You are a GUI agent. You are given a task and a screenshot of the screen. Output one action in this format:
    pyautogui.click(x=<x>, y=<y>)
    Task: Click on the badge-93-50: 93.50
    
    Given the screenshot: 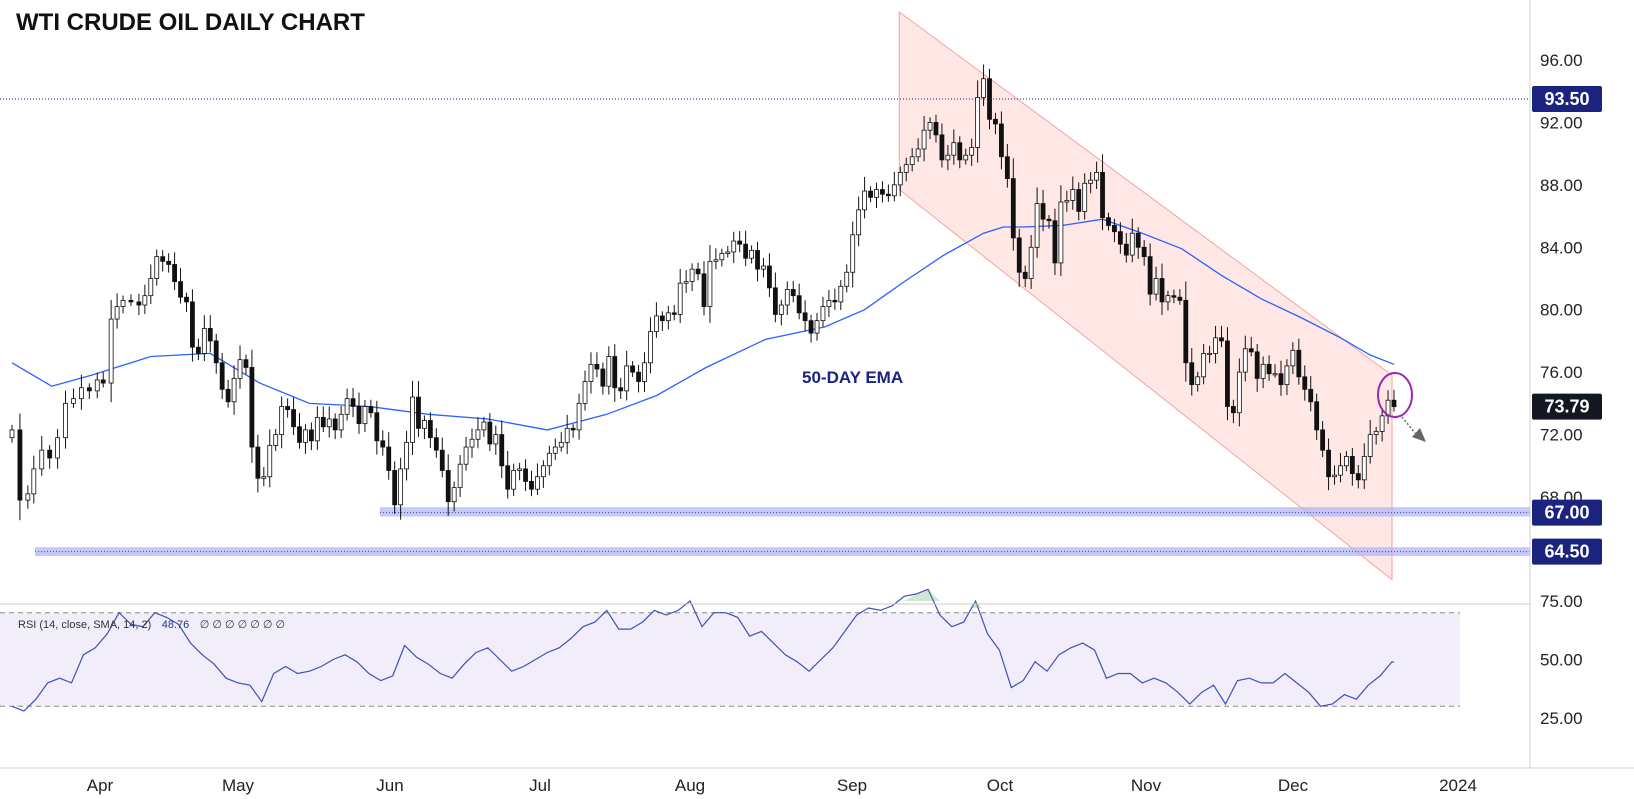 What is the action you would take?
    pyautogui.click(x=1567, y=99)
    